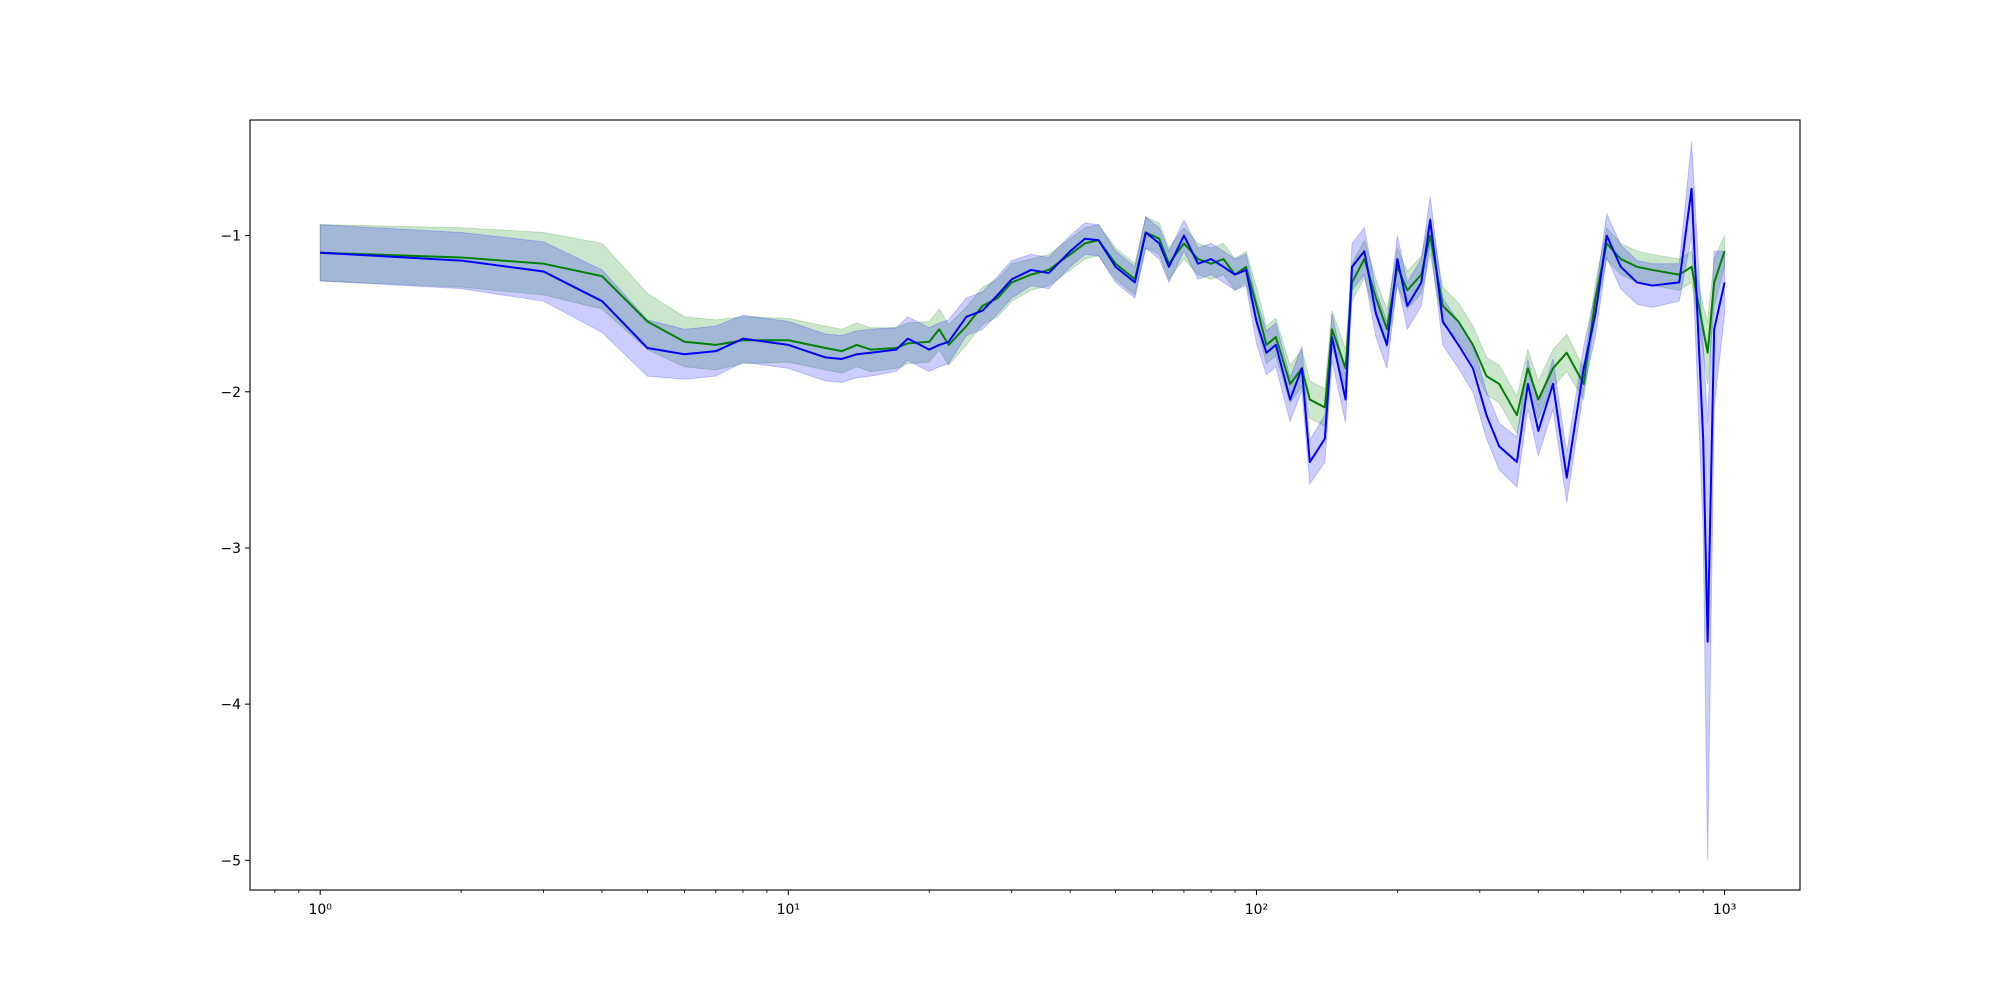 The width and height of the screenshot is (2000, 1000). I want to click on y-tick-label: −1, so click(230, 237).